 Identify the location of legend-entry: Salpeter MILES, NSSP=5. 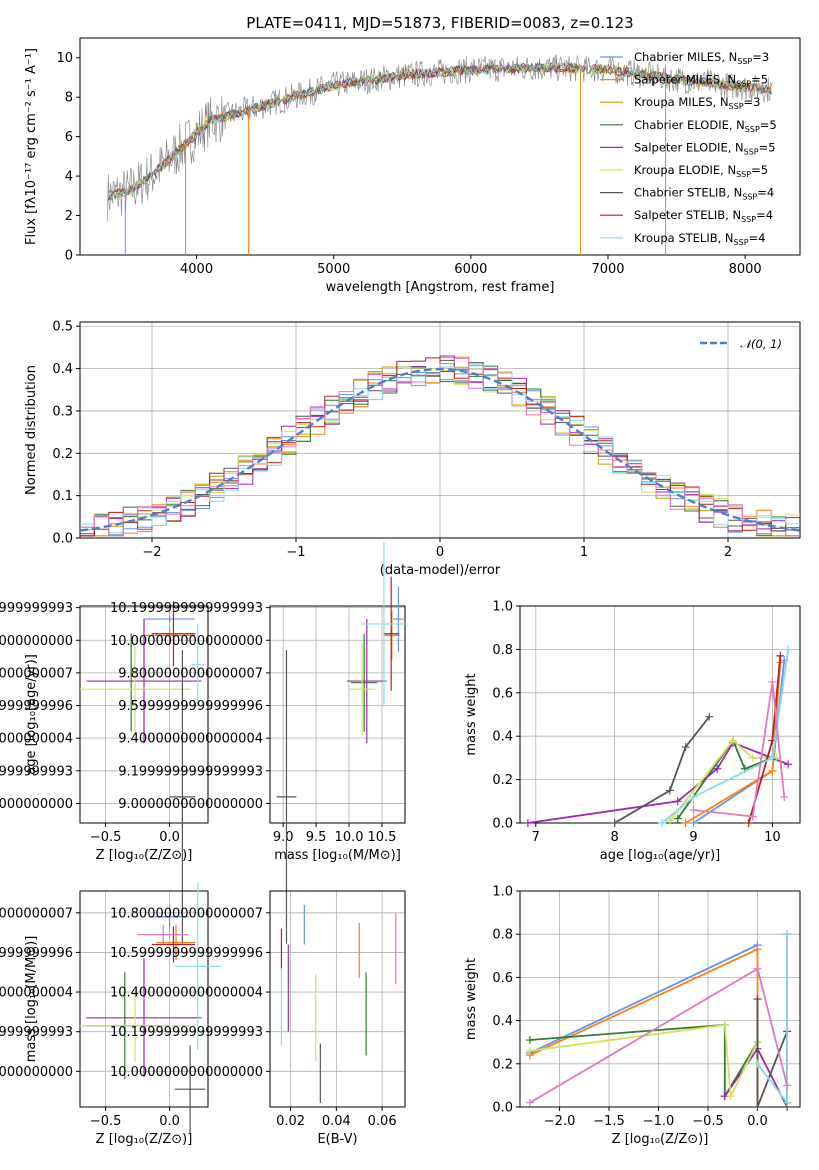
(701, 81).